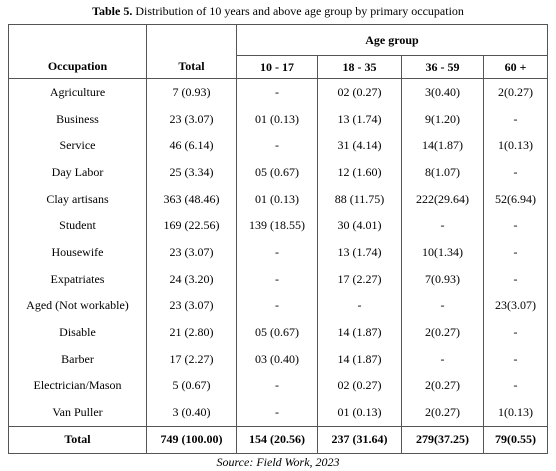  I want to click on table-cell: 222(29.64), so click(442, 199).